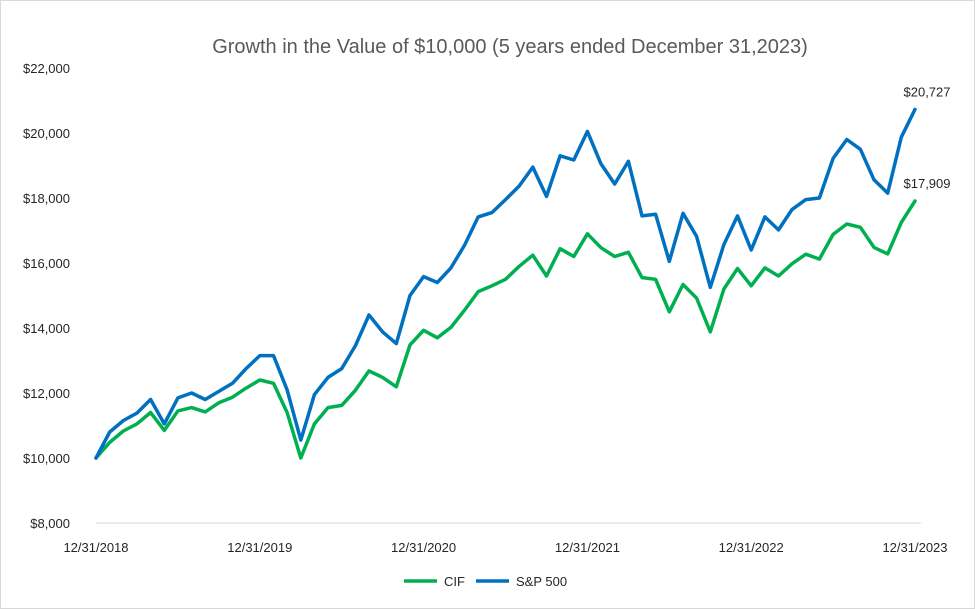 This screenshot has height=610, width=975. Describe the element at coordinates (927, 183) in the screenshot. I see `end-value-label-cif: $17,909` at that location.